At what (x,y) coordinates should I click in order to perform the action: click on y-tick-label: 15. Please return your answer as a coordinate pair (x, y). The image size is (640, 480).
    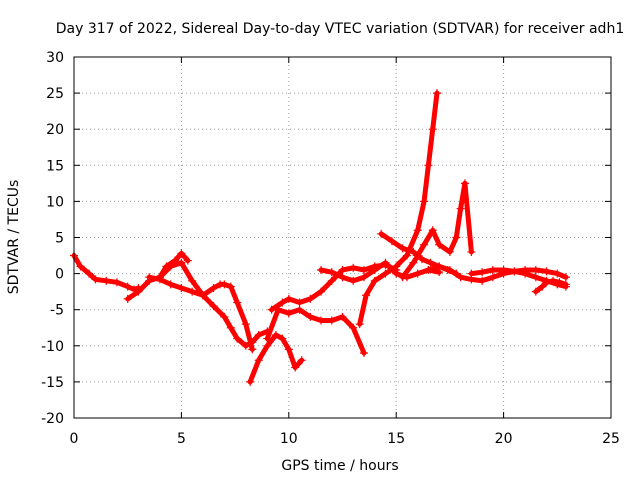
    Looking at the image, I should click on (55, 166).